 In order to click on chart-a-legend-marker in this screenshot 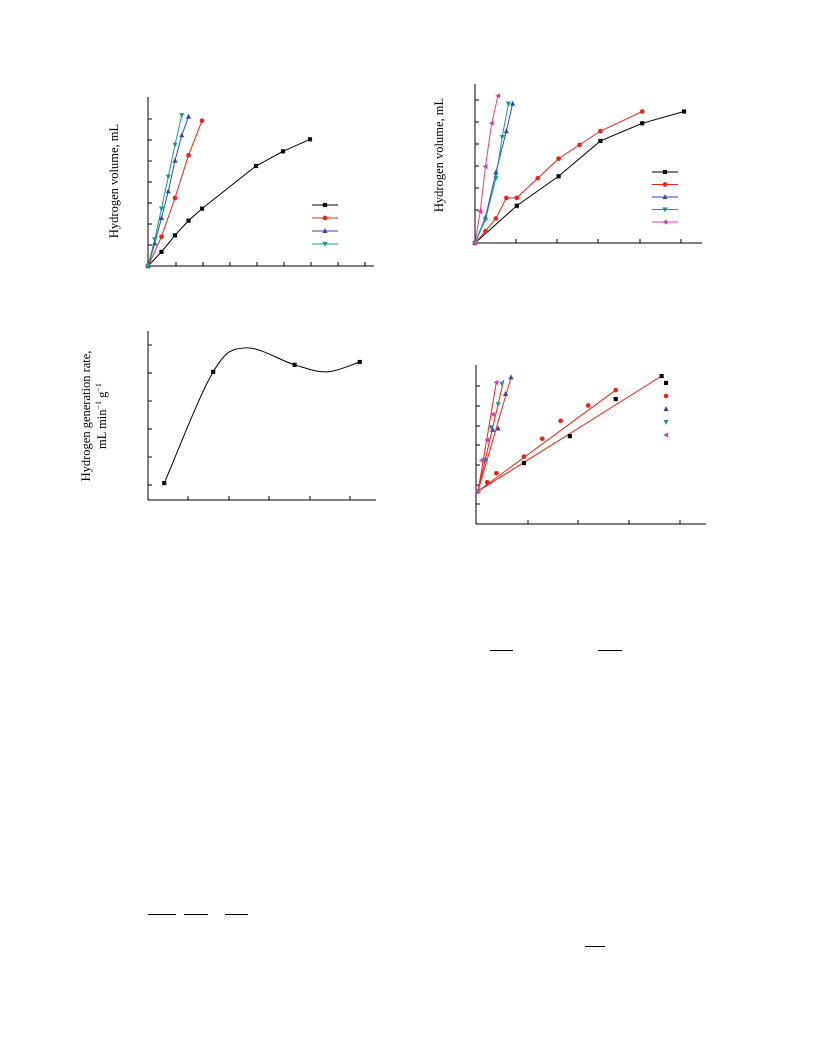, I will do `click(325, 231)`.